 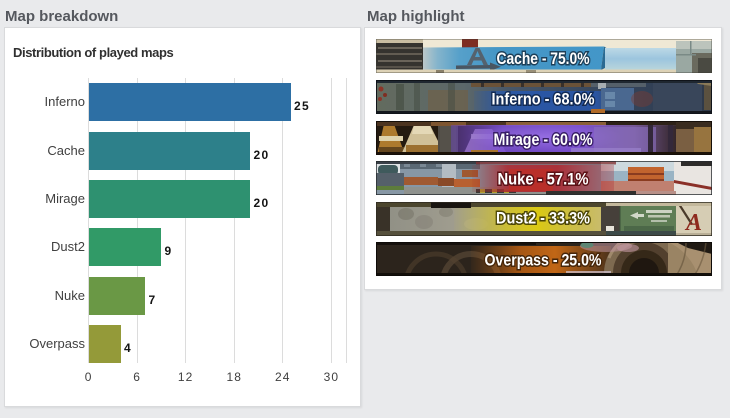 What do you see at coordinates (543, 180) in the screenshot?
I see `svg-text: Nuke - 57.1%` at bounding box center [543, 180].